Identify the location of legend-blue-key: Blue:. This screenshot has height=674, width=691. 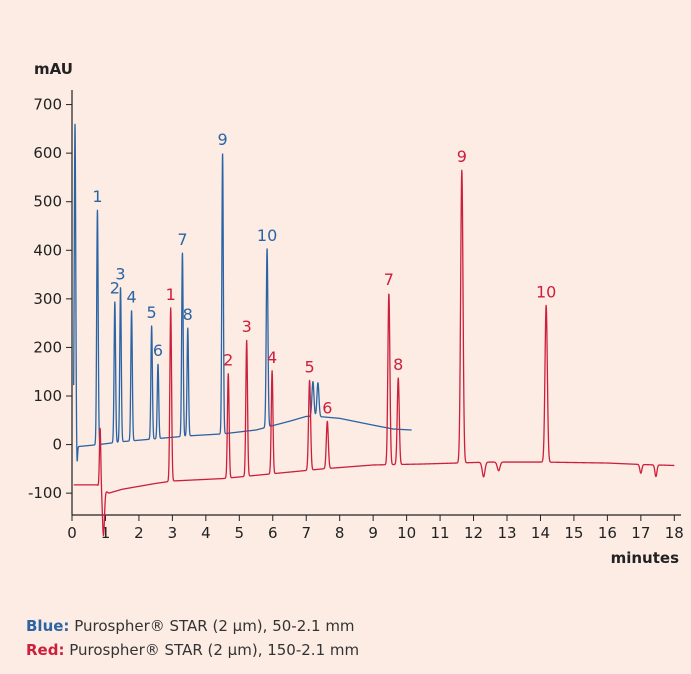
(48, 626).